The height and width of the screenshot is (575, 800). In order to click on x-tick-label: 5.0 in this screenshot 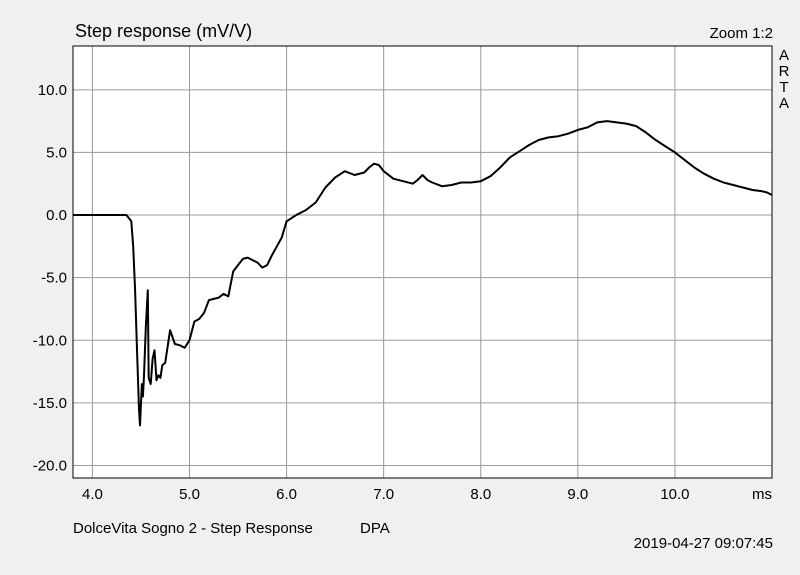, I will do `click(189, 494)`.